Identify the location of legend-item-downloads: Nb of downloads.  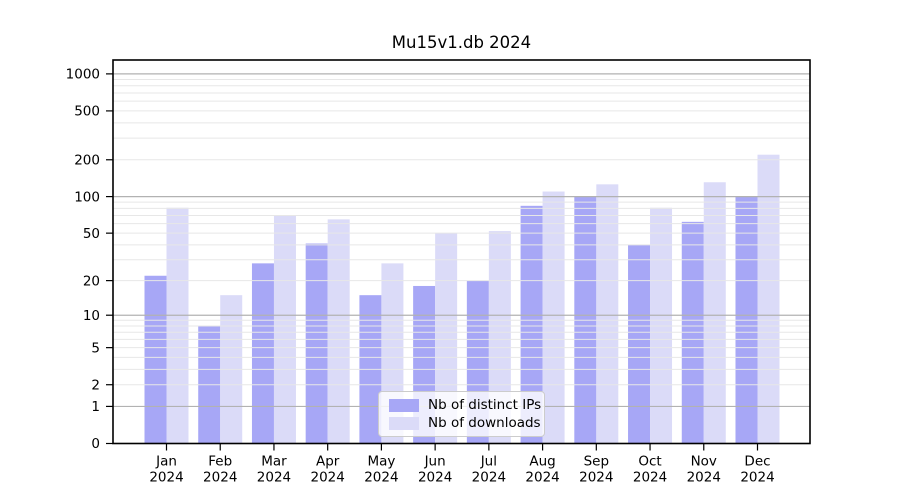
(463, 423).